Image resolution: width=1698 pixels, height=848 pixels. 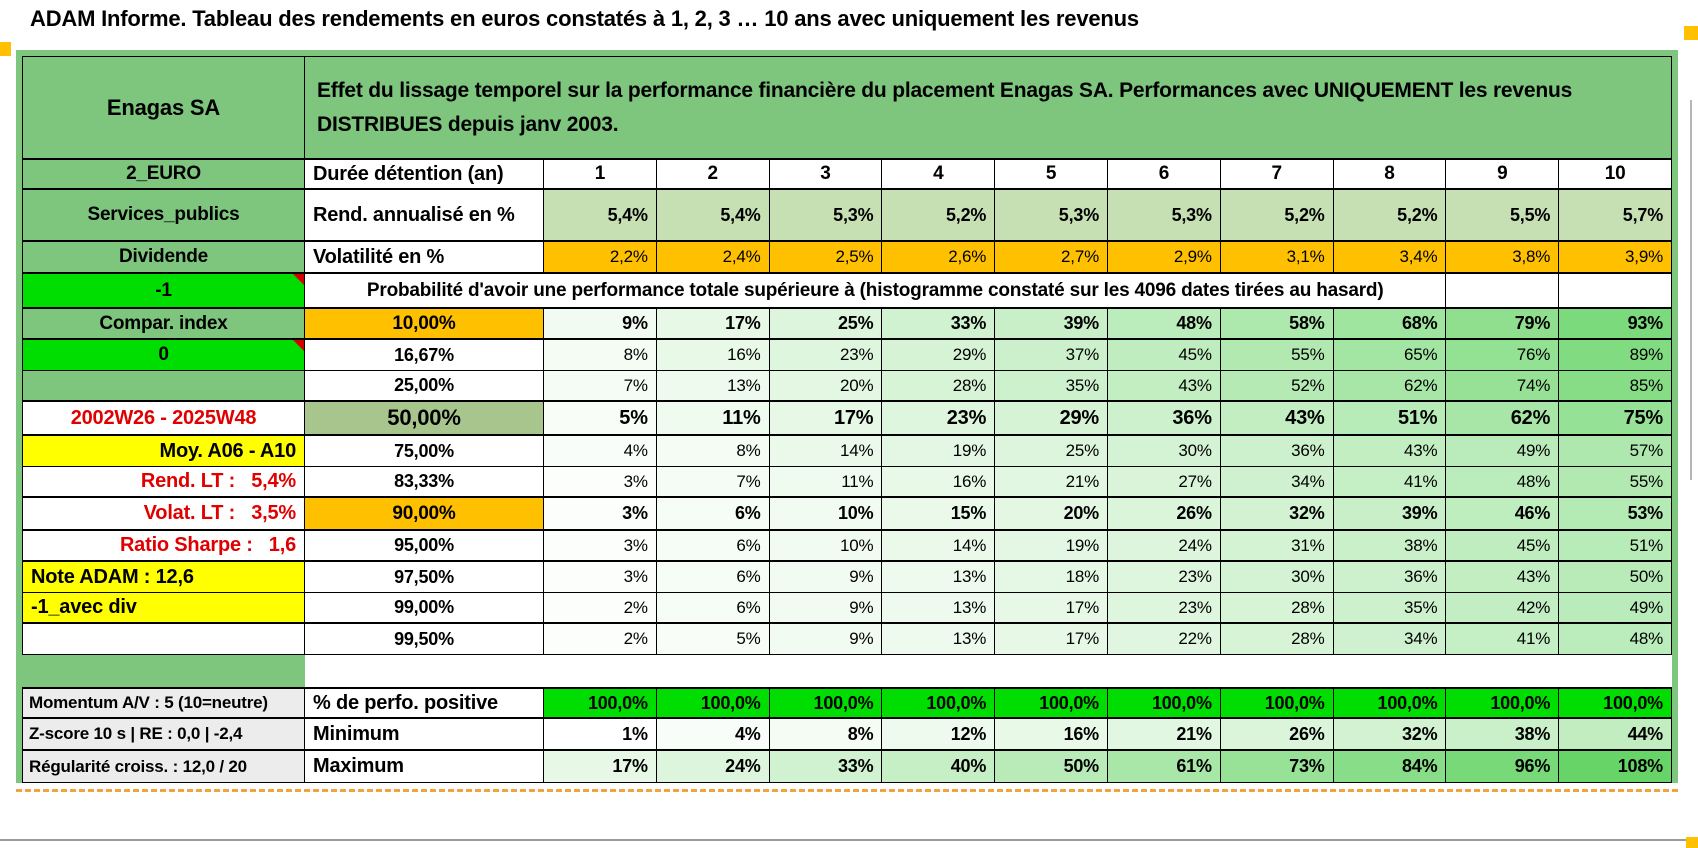 I want to click on row-label-cell: -1, so click(x=163, y=290).